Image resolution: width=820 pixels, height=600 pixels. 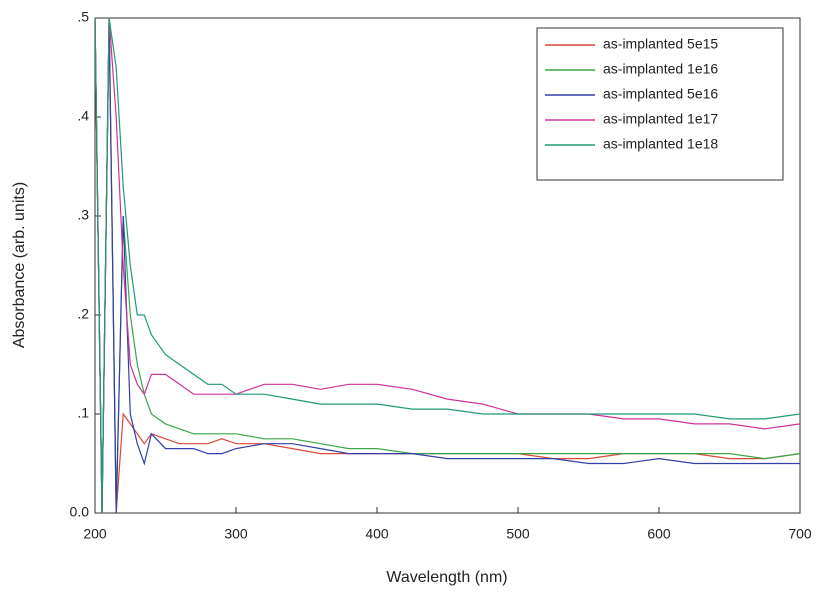 I want to click on x-tick-label: 600, so click(x=659, y=534).